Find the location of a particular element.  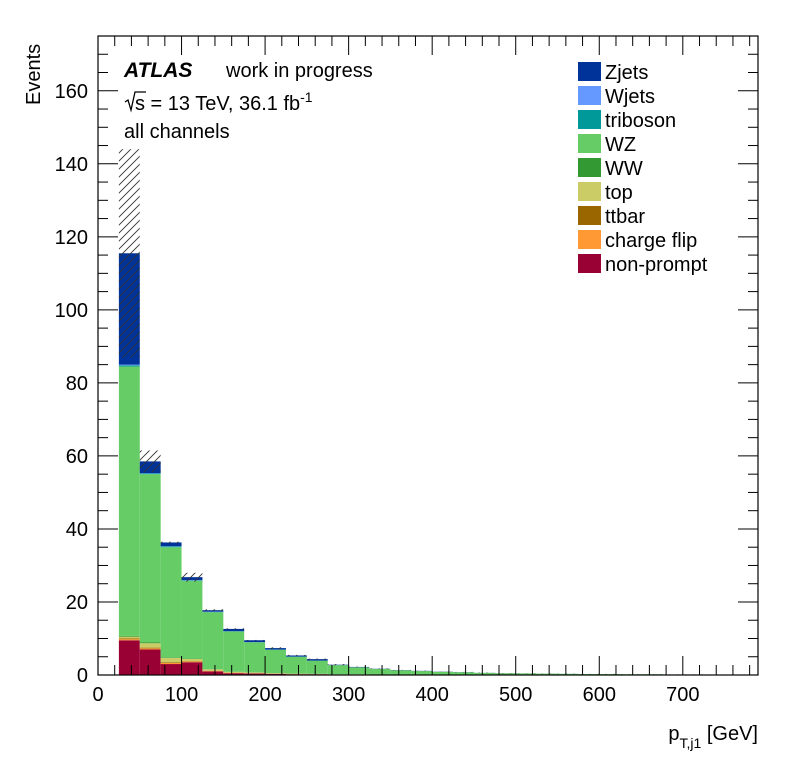

legend-swatch-charge-flip is located at coordinates (589, 239).